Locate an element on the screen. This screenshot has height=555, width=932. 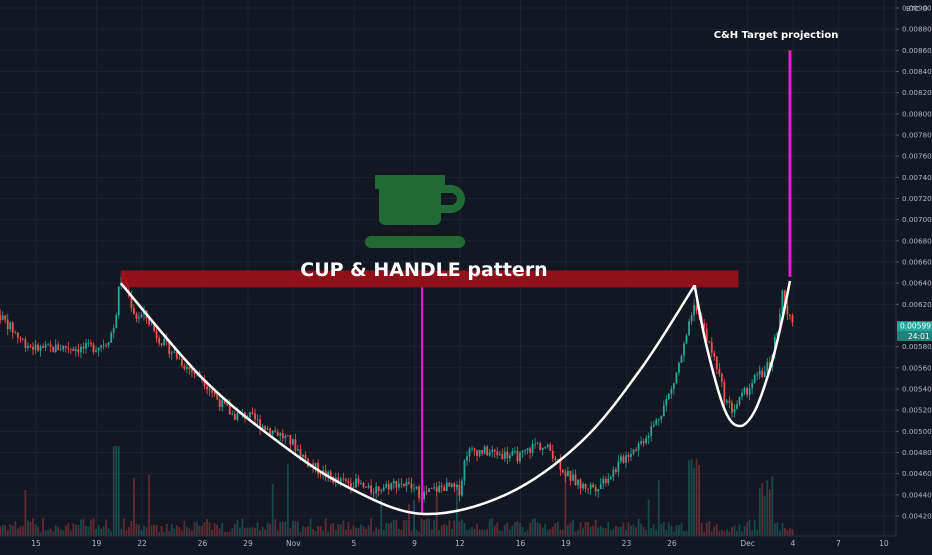
y-tick-label: 0.00840 is located at coordinates (917, 71).